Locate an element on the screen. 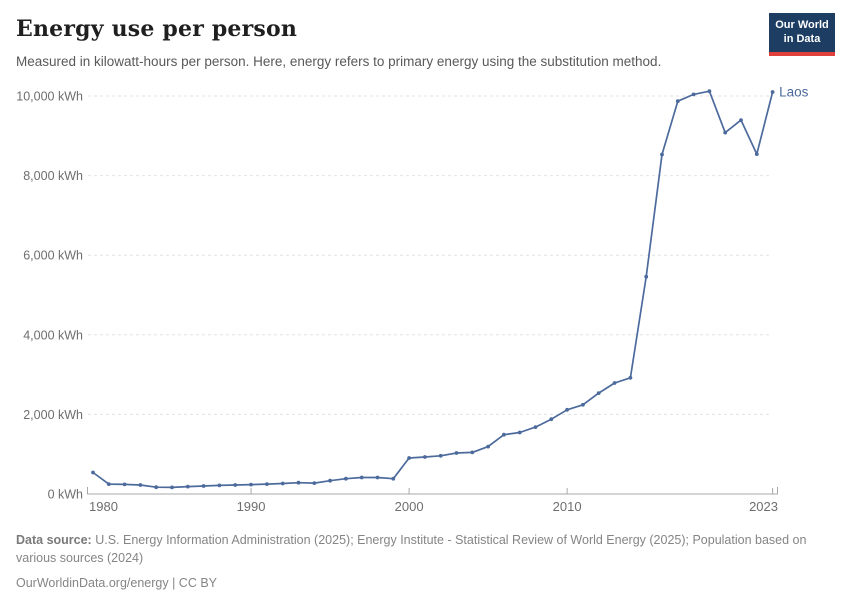  y-tick-label: 0 kWh is located at coordinates (65, 495).